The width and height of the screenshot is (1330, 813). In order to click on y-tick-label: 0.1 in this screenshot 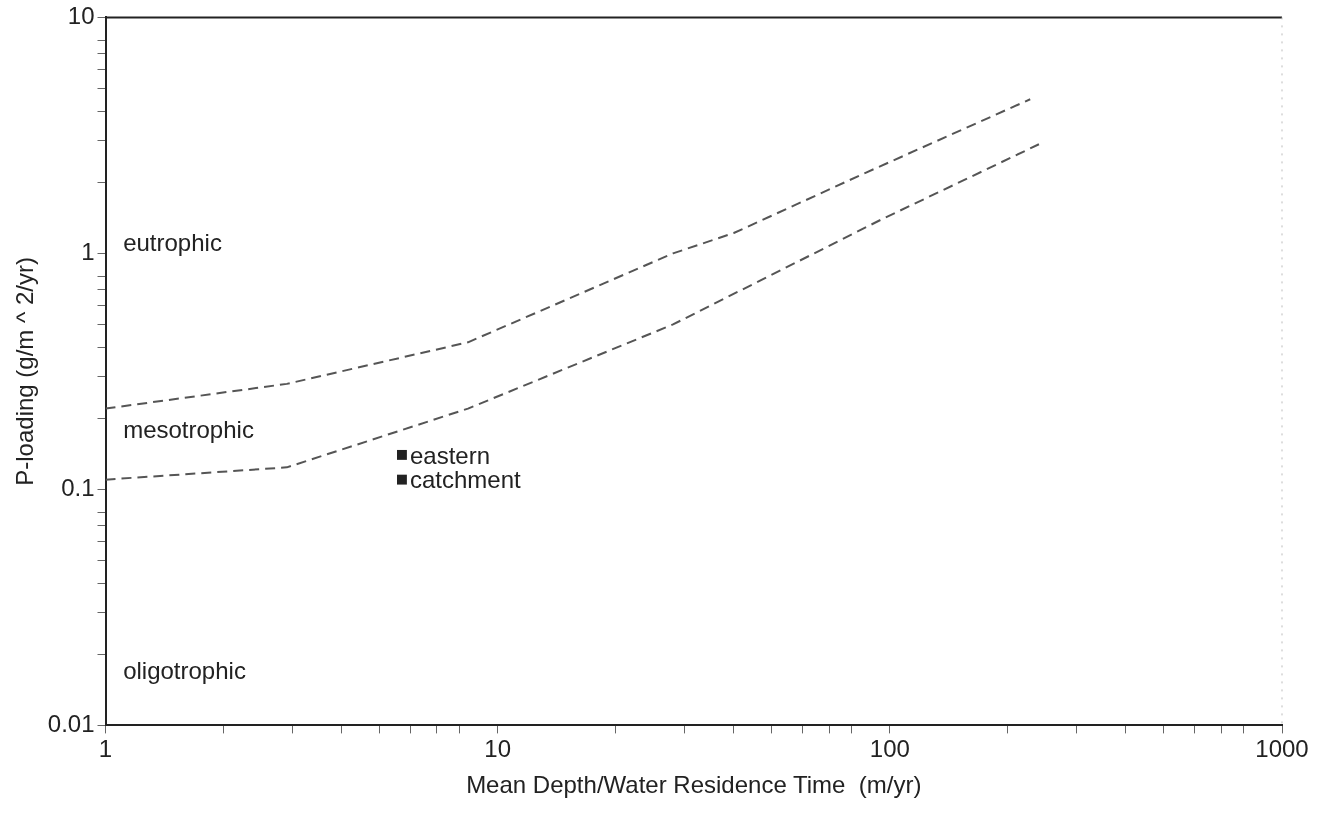, I will do `click(78, 488)`.